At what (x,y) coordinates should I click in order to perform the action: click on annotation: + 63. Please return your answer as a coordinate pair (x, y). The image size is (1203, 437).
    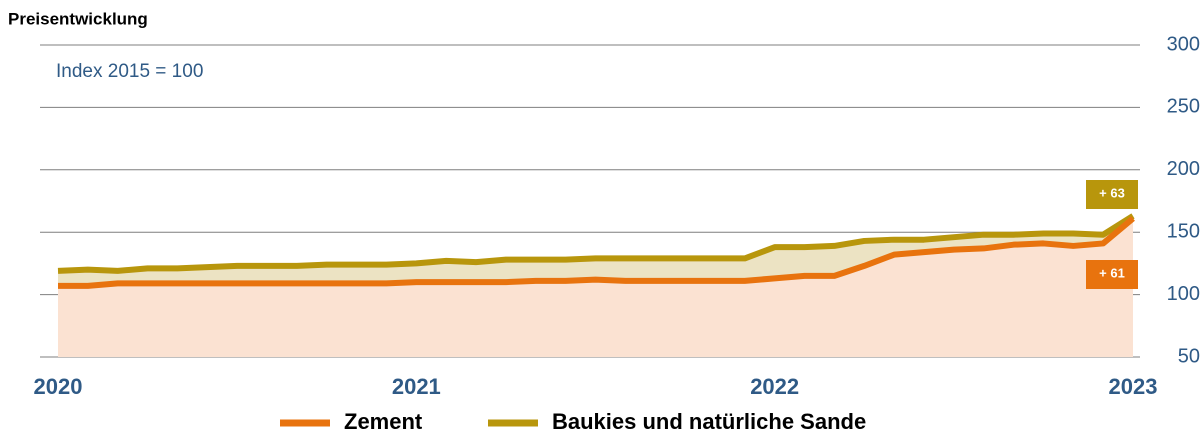
    Looking at the image, I should click on (1112, 192).